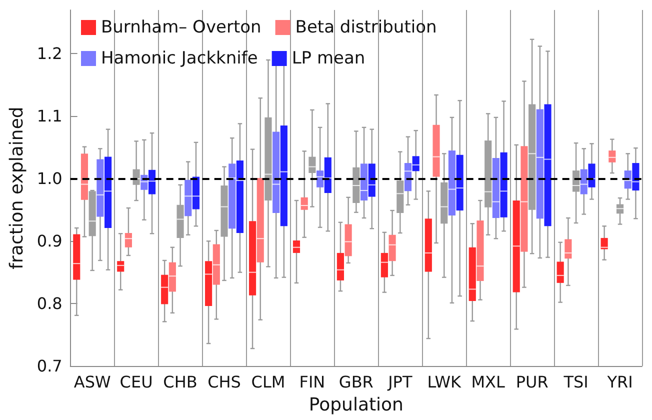 This screenshot has height=420, width=652. What do you see at coordinates (532, 382) in the screenshot?
I see `x-tick-label: PUR` at bounding box center [532, 382].